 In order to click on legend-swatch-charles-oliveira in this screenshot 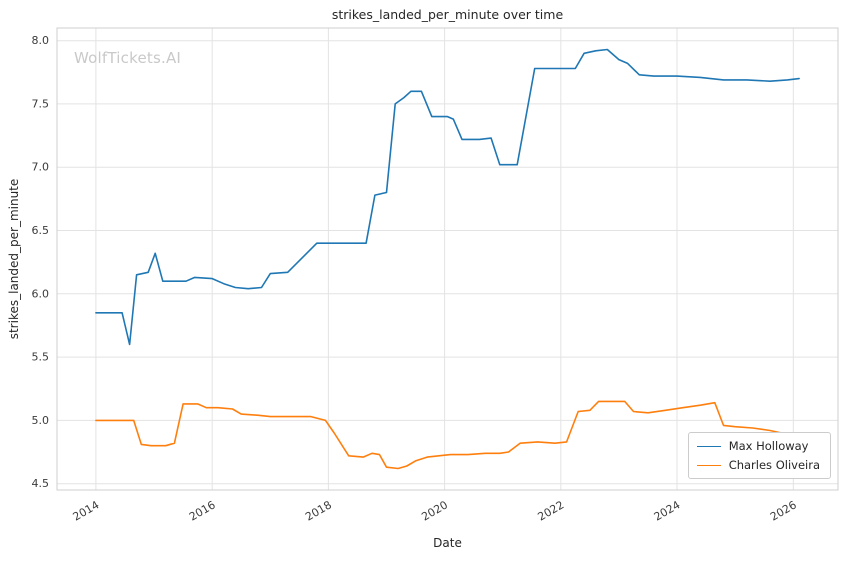, I will do `click(708, 465)`.